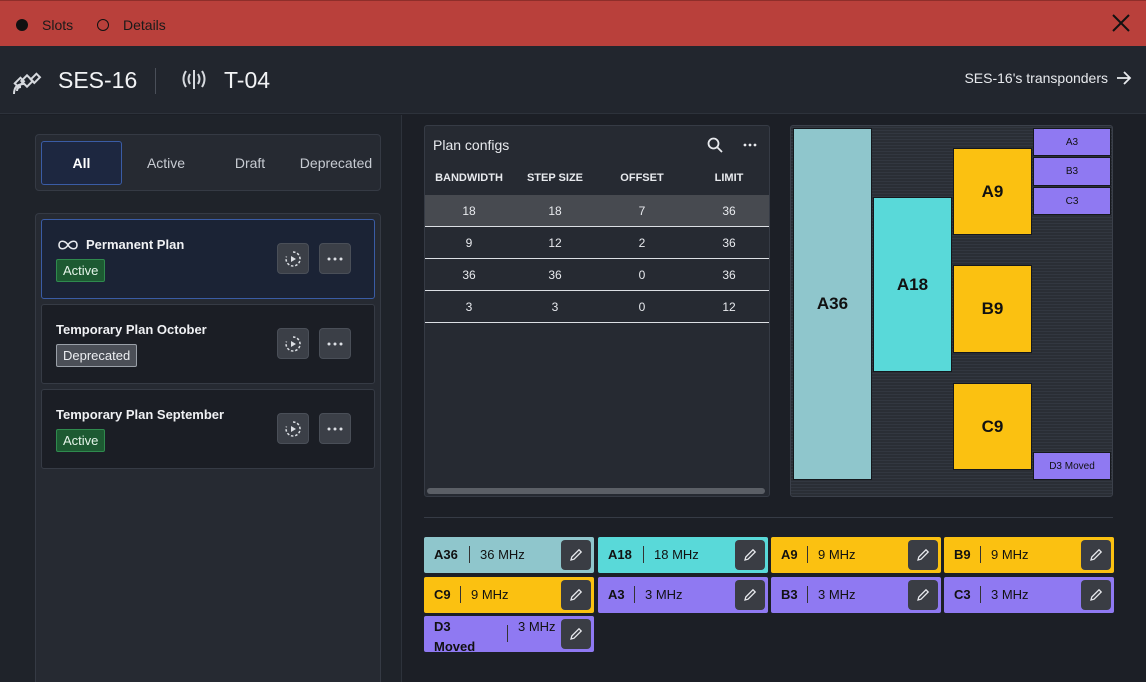  I want to click on slot-chip: B9 9 MHz, so click(1029, 555).